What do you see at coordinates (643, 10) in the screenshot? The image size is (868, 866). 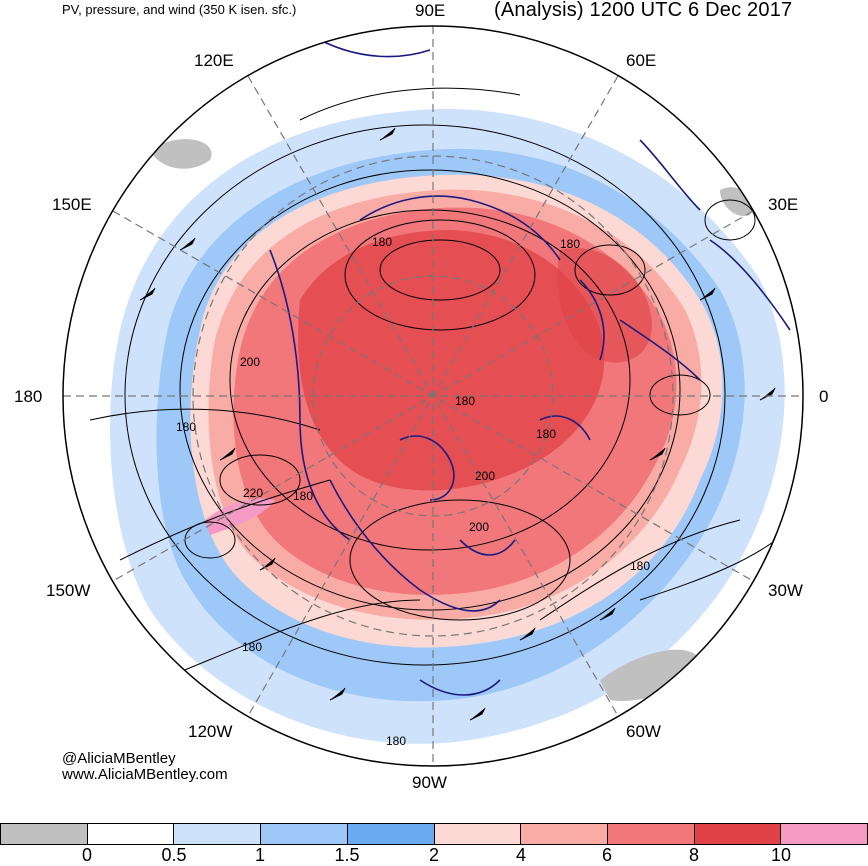 I see `valid-time-title: (Analysis) 1200 UTC 6 Dec 2017` at bounding box center [643, 10].